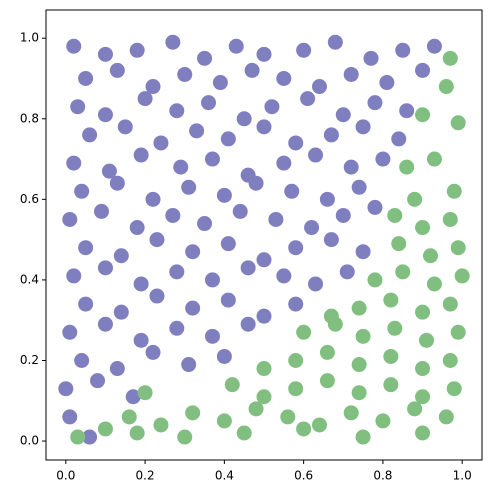 The image size is (500, 504). I want to click on x-tick-label: 0.2, so click(145, 476).